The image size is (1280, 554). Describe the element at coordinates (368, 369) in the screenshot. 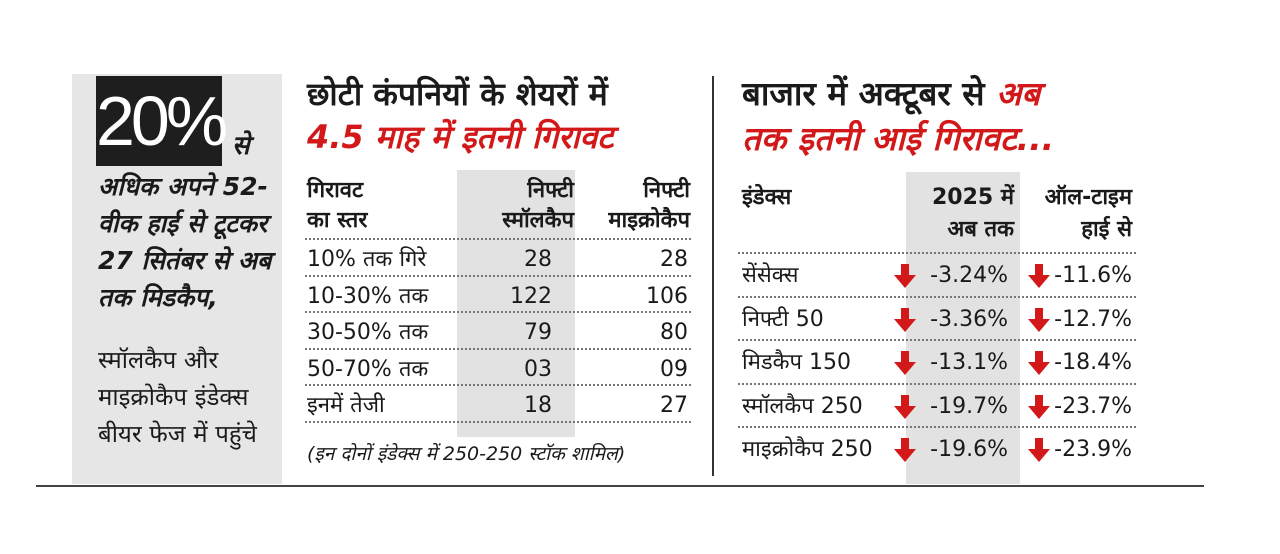

I see `level-cell: 50-70% तक` at that location.